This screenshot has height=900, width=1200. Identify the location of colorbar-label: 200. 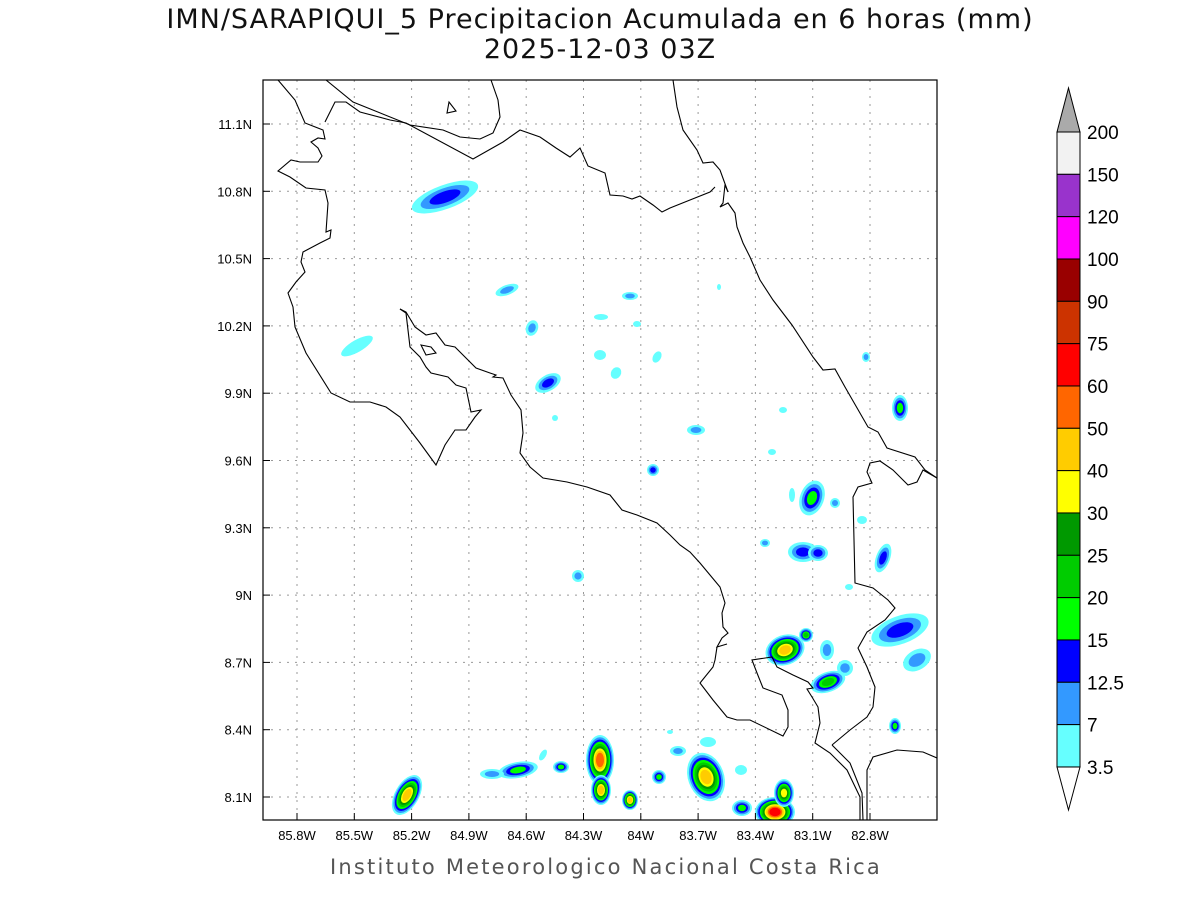
(1103, 133).